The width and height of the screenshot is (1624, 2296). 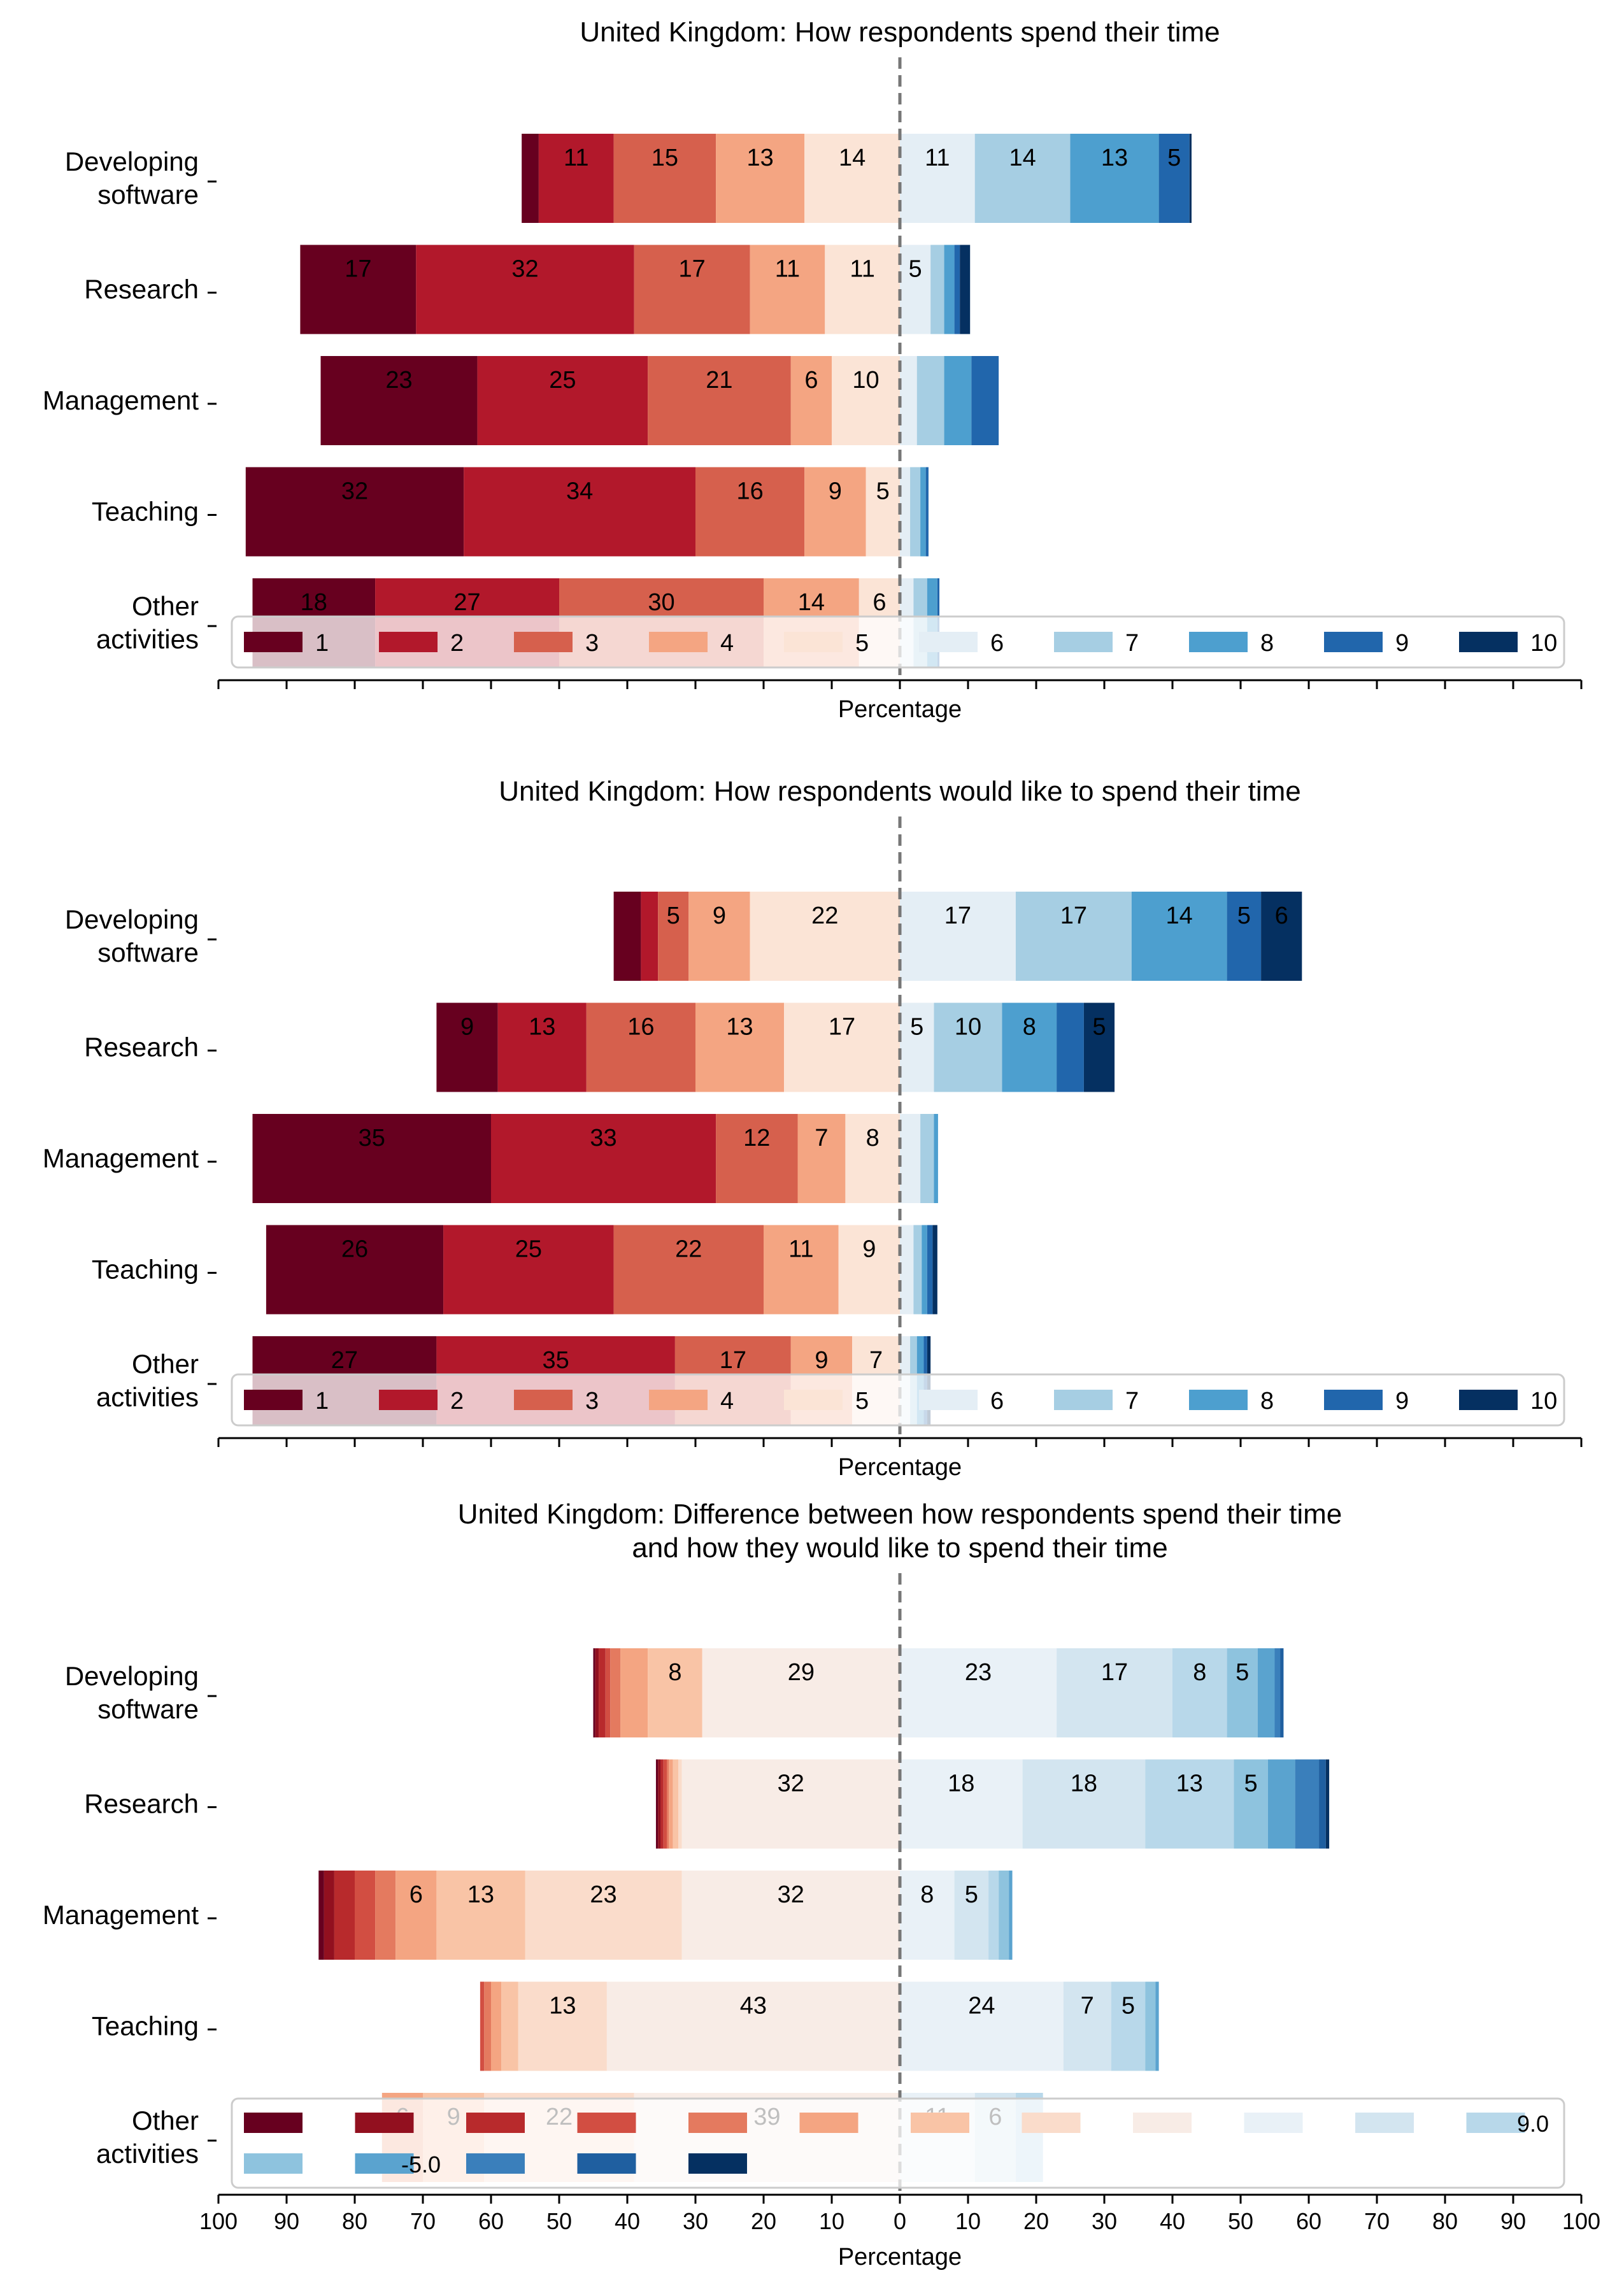 What do you see at coordinates (719, 380) in the screenshot?
I see `data-label: 21` at bounding box center [719, 380].